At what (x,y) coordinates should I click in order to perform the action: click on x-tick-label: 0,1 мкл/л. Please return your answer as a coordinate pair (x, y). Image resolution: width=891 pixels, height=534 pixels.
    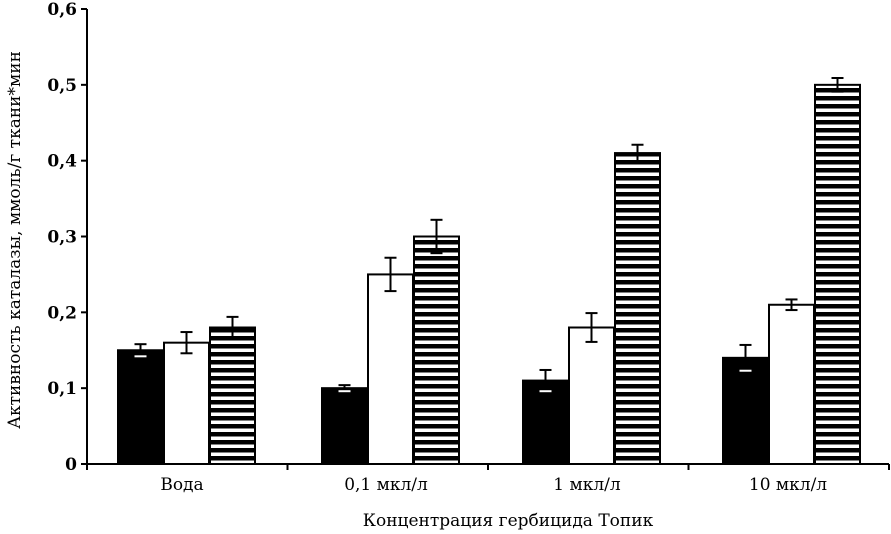
    Looking at the image, I should click on (386, 485).